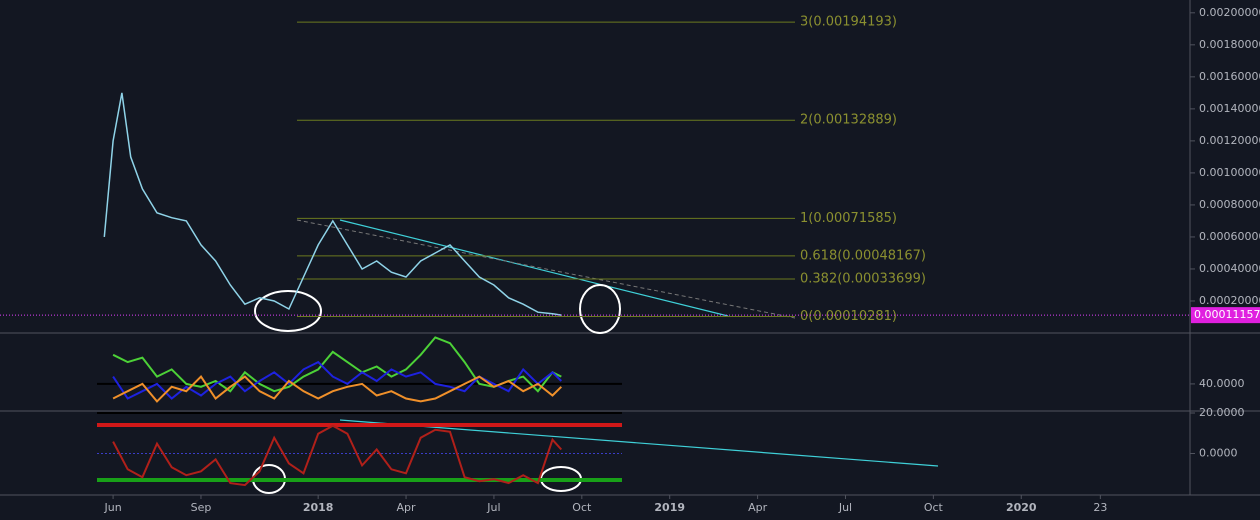 Image resolution: width=1260 pixels, height=520 pixels. I want to click on x-tick-label: 2019, so click(669, 507).